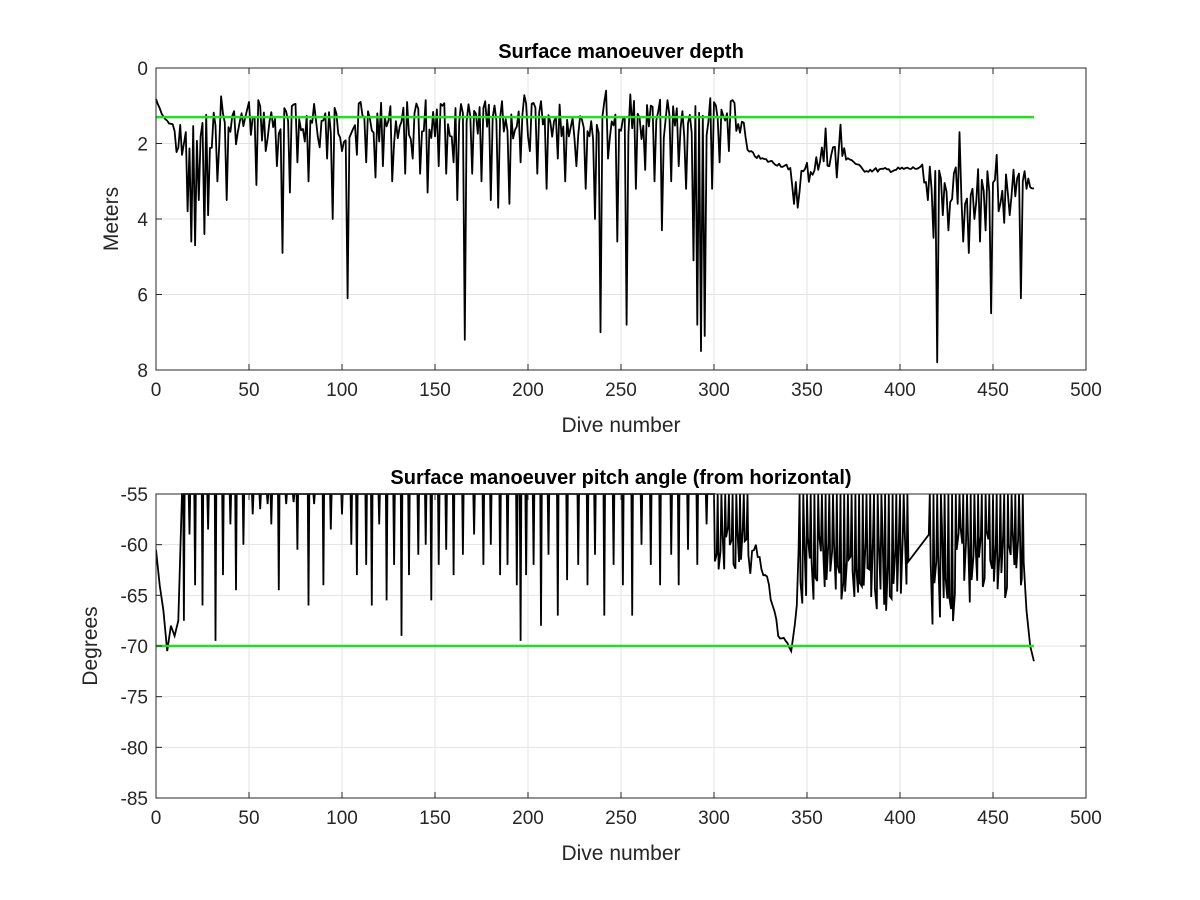 The image size is (1200, 900). Describe the element at coordinates (807, 818) in the screenshot. I see `pitch-chart-xtick-label: 350` at that location.